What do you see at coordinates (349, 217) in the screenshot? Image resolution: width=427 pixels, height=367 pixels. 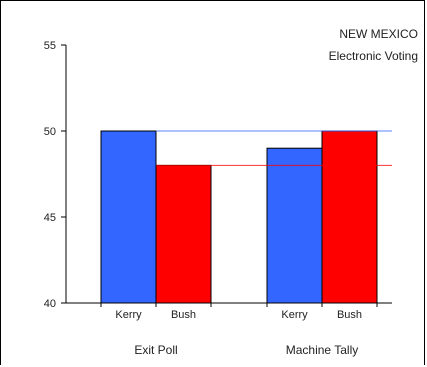 I see `bar-machine-tally-bush` at bounding box center [349, 217].